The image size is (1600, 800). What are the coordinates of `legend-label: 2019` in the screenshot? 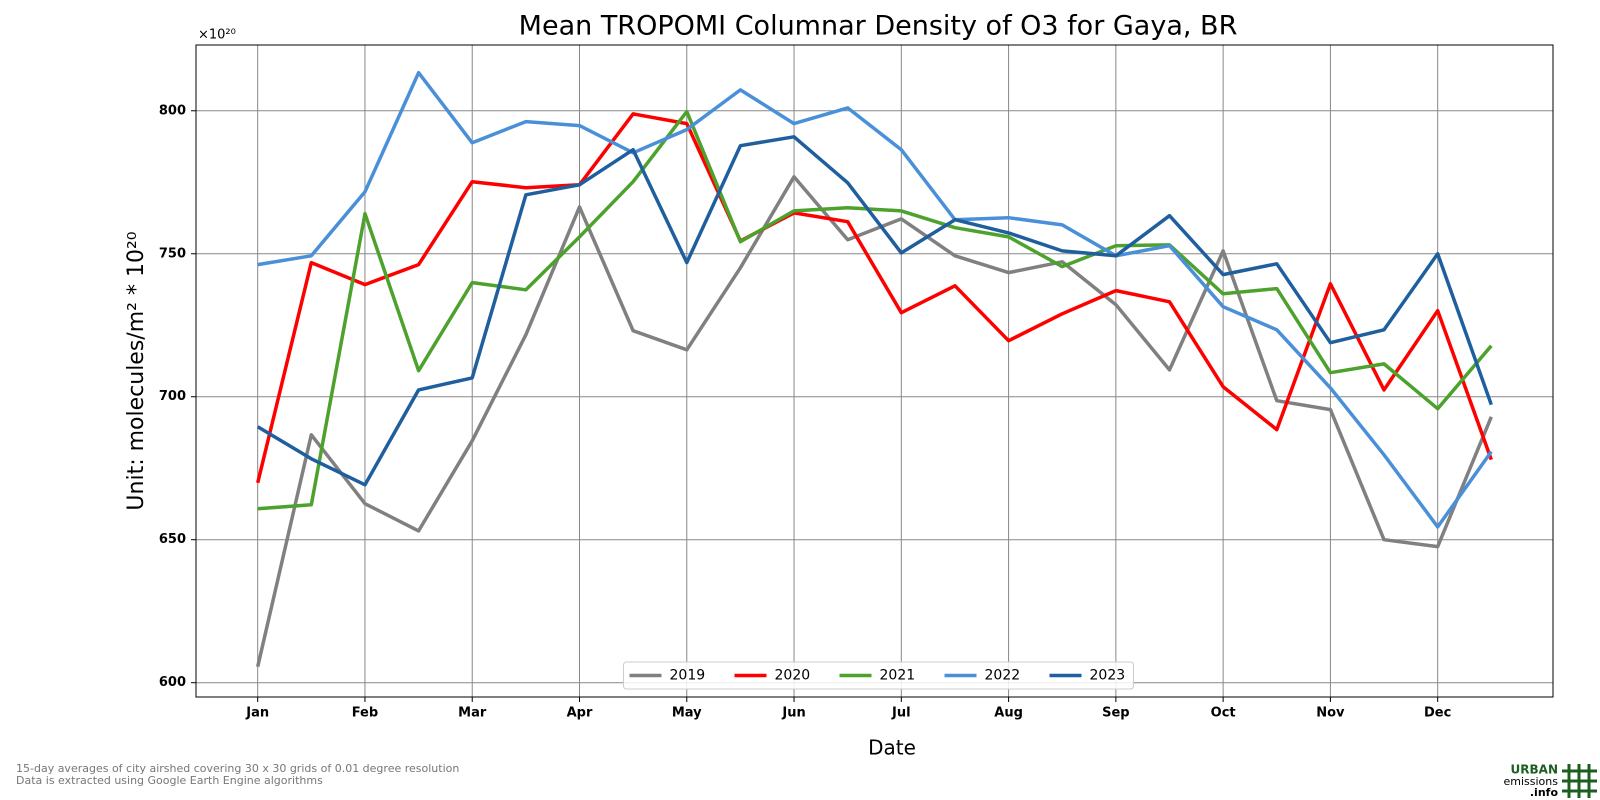 It's located at (688, 676).